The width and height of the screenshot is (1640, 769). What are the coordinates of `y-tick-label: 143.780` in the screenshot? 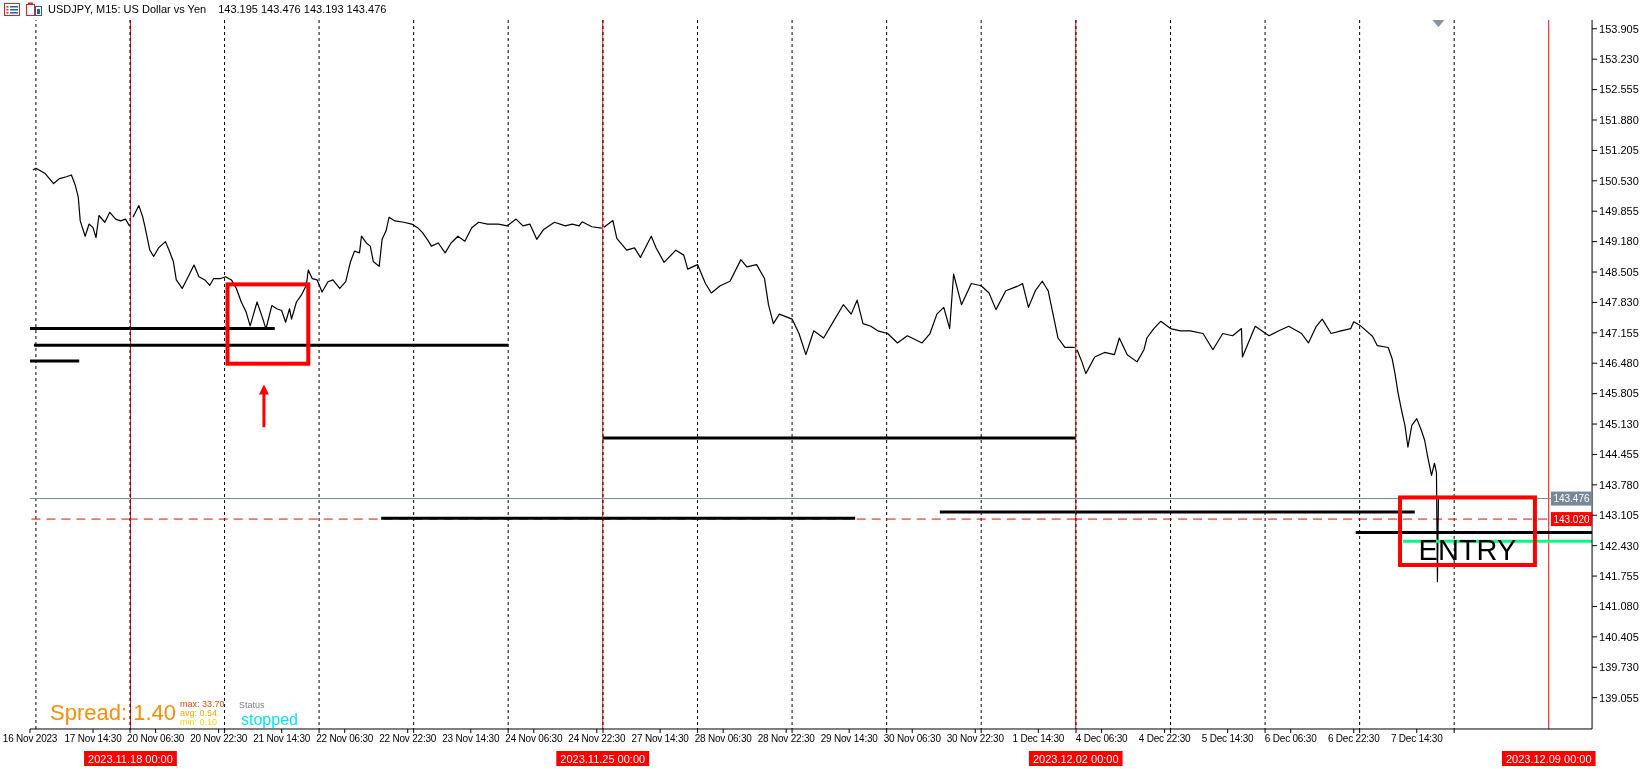 It's located at (1618, 484).